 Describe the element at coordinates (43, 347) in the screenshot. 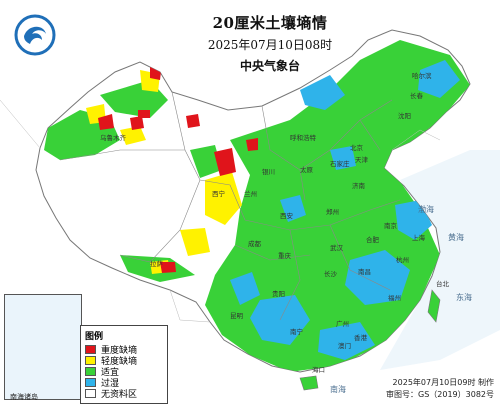

I see `inset-frame` at that location.